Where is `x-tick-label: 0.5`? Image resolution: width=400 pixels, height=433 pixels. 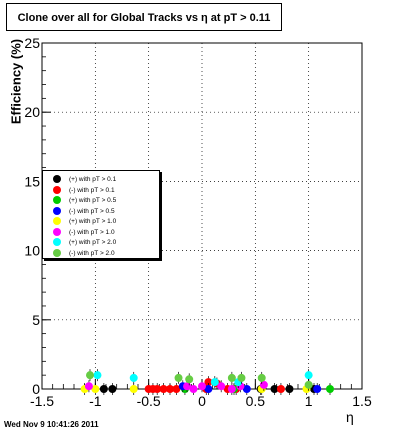 x-tick-label: 0.5 is located at coordinates (256, 401).